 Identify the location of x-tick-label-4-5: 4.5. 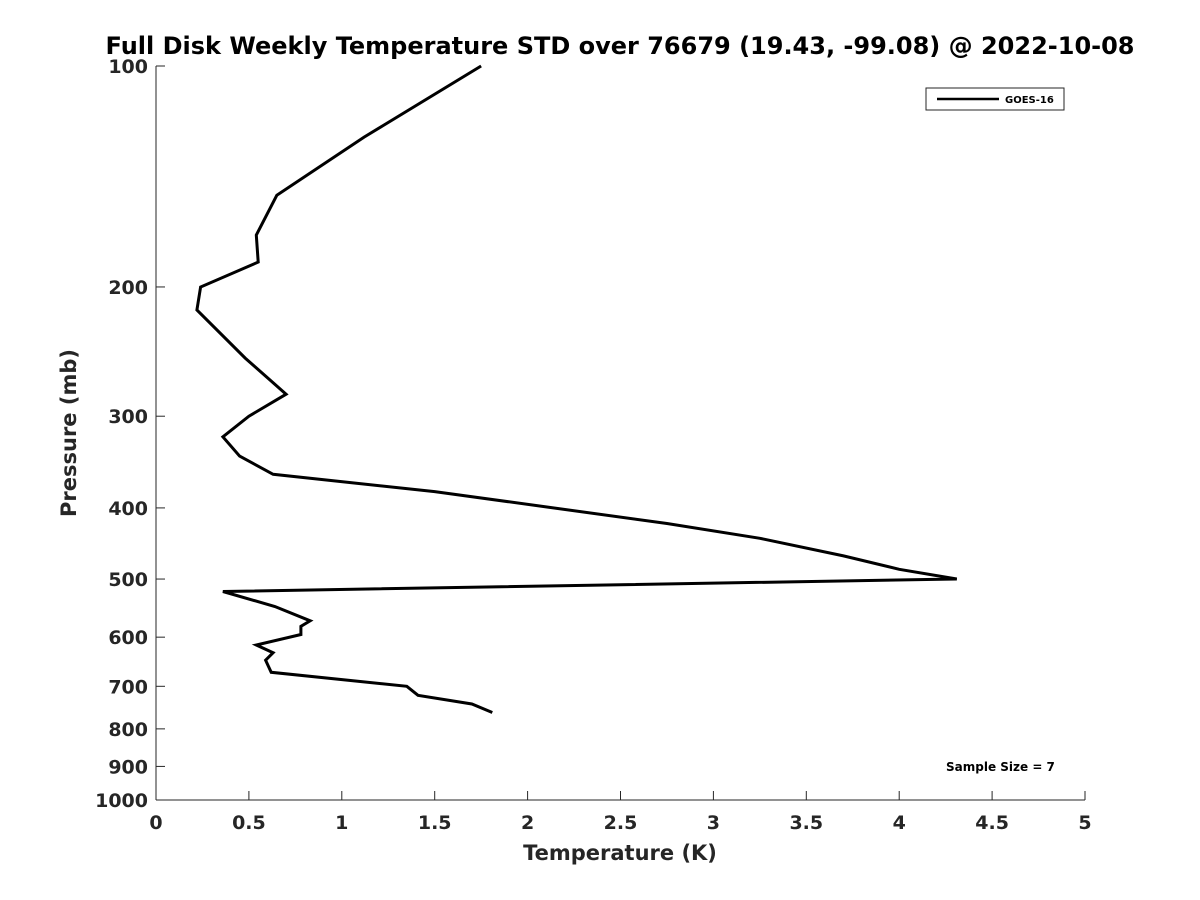
(992, 823).